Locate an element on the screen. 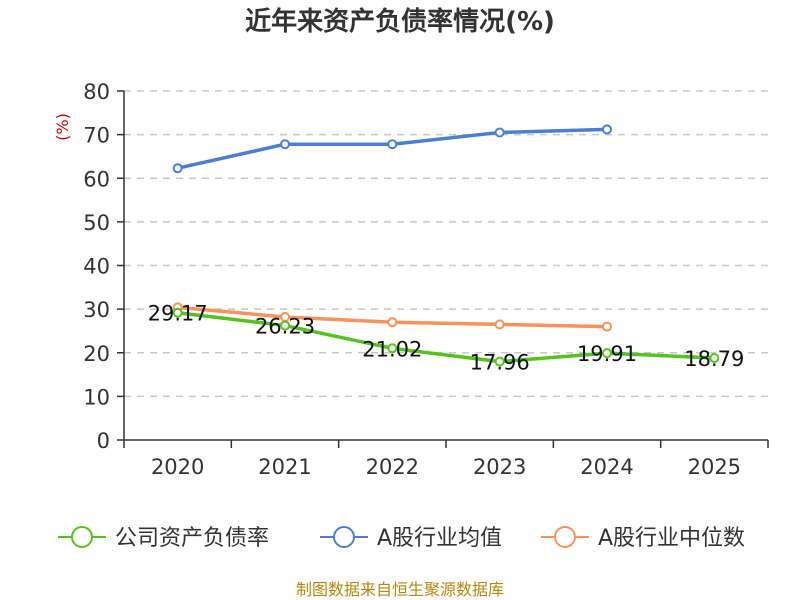 The width and height of the screenshot is (800, 600). data-source-note: 制图数据来自恒生聚源数据库 is located at coordinates (400, 589).